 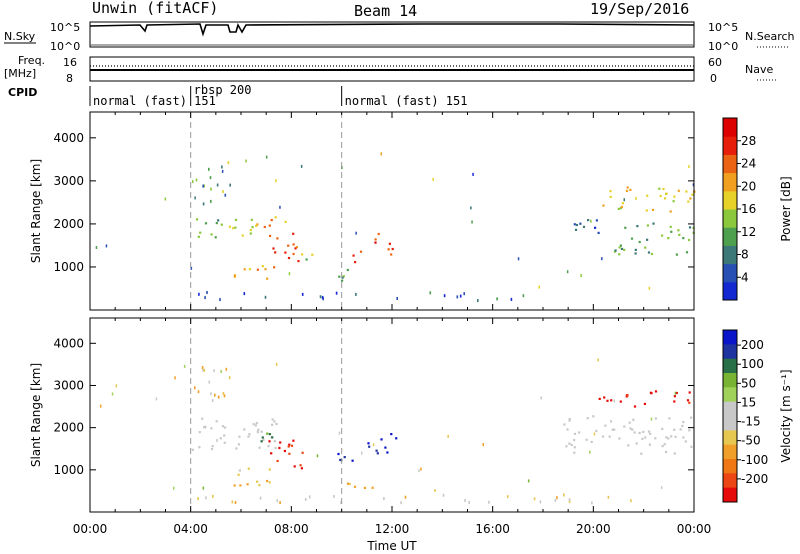 I want to click on freq-tick-top: 16, so click(x=70, y=62).